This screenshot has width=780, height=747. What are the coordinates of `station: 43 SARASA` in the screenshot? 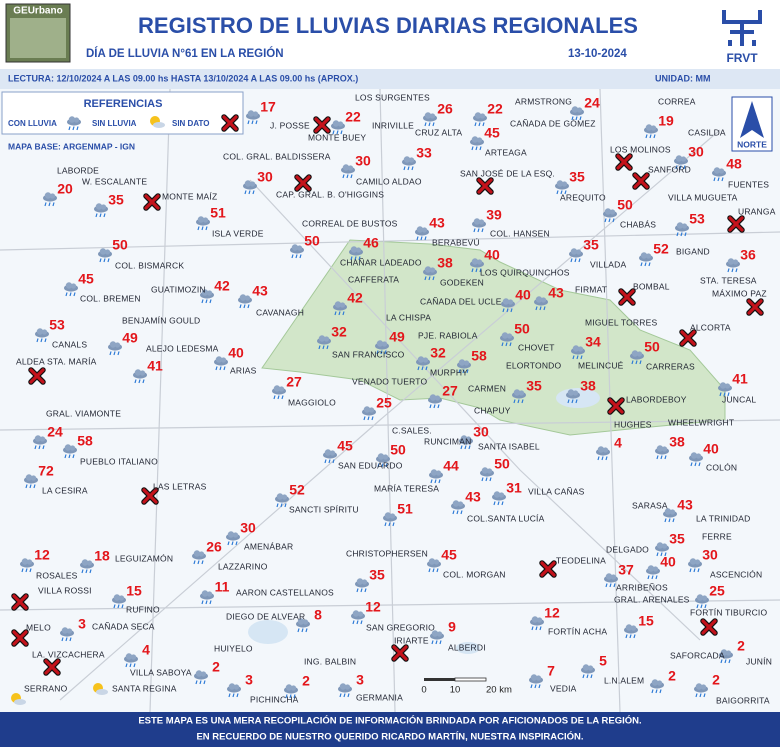 It's located at (662, 510).